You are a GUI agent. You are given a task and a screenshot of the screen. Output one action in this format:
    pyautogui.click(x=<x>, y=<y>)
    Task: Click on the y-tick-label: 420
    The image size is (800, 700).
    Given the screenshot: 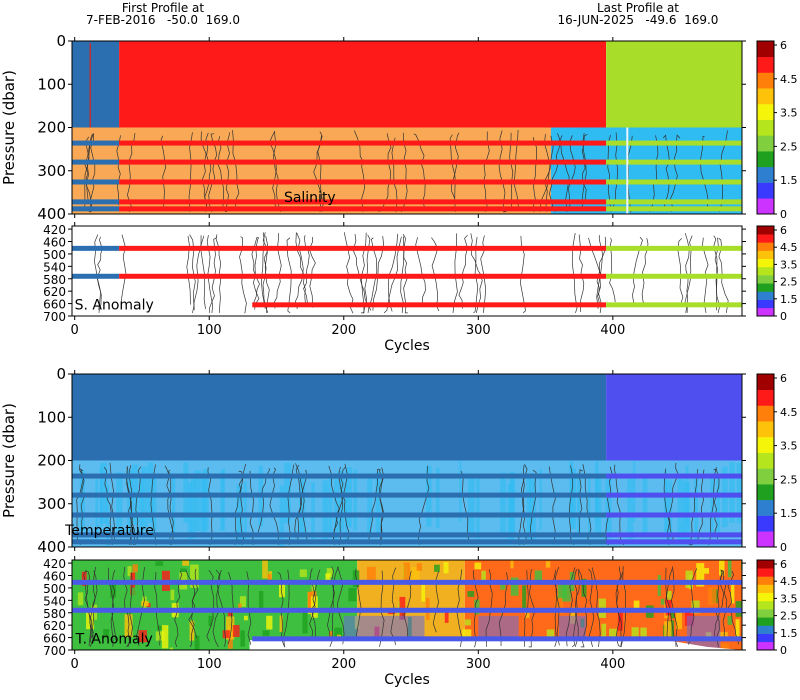 What is the action you would take?
    pyautogui.click(x=54, y=564)
    